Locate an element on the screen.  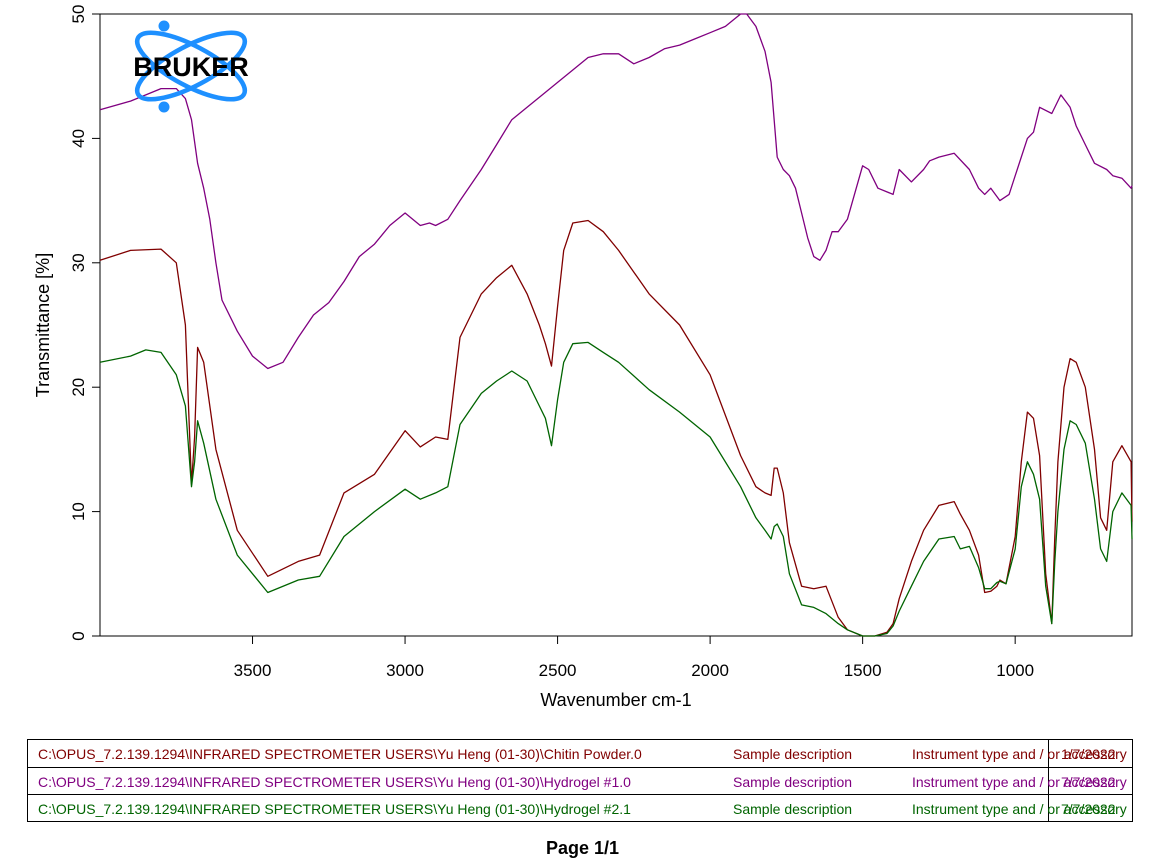
y-axis: 0 10 20 30 40 50 is located at coordinates (84, 323).